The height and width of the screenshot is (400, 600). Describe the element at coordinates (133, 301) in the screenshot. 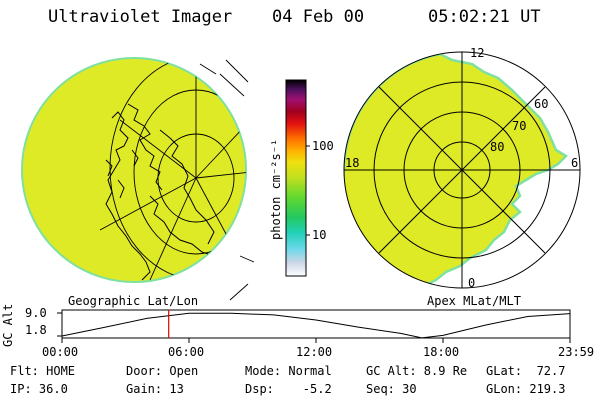

I see `geo-caption: Geographic Lat/Lon` at that location.